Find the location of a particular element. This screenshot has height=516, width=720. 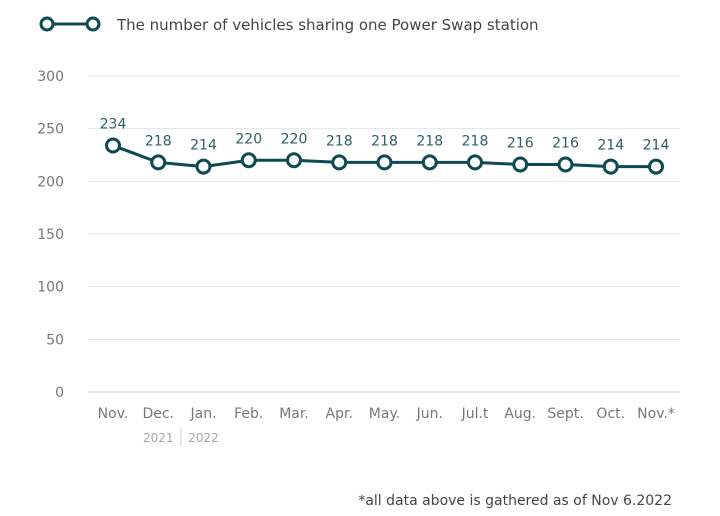

legend-marker-right is located at coordinates (93, 24).